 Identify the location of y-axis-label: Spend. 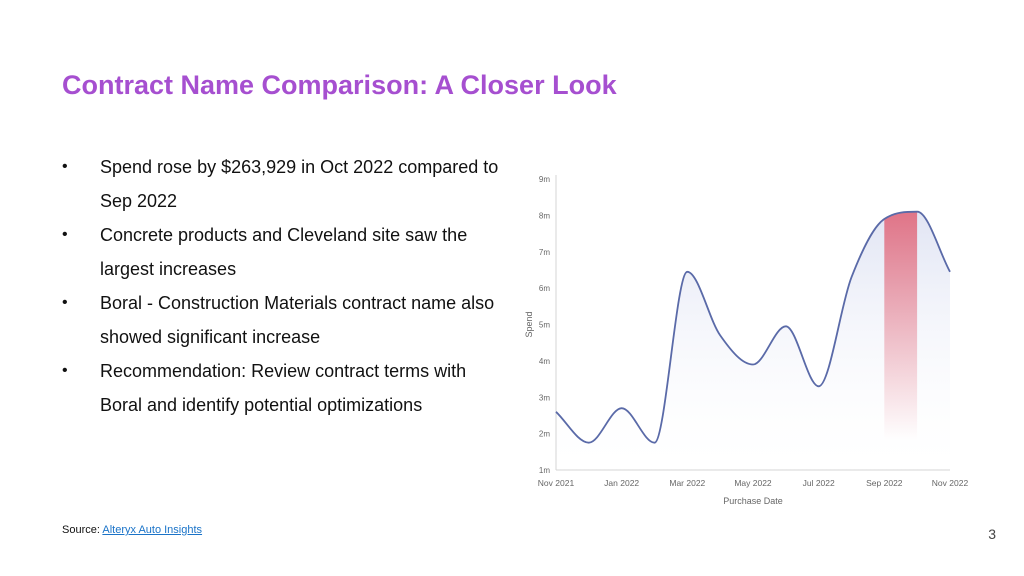
(529, 324).